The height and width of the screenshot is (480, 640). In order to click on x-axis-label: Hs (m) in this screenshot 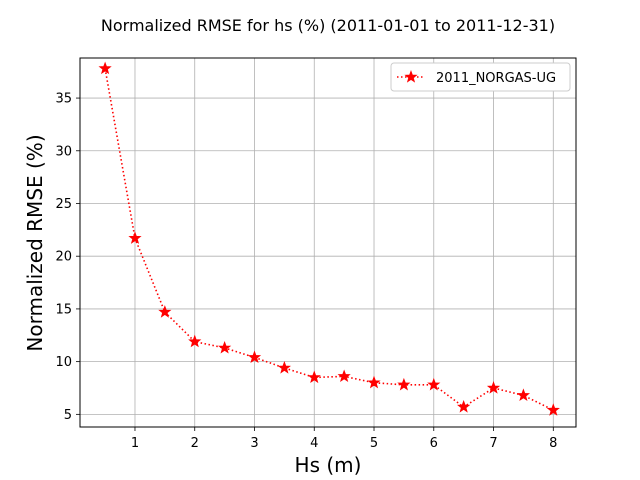, I will do `click(328, 465)`.